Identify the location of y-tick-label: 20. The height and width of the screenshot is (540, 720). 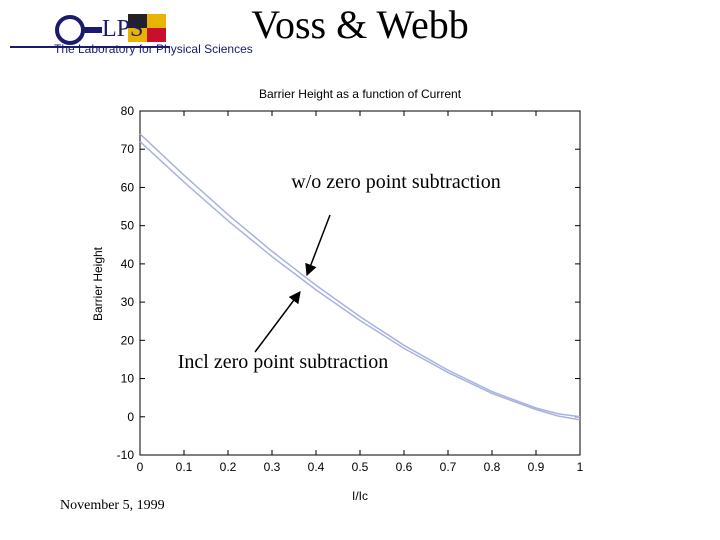
(128, 340).